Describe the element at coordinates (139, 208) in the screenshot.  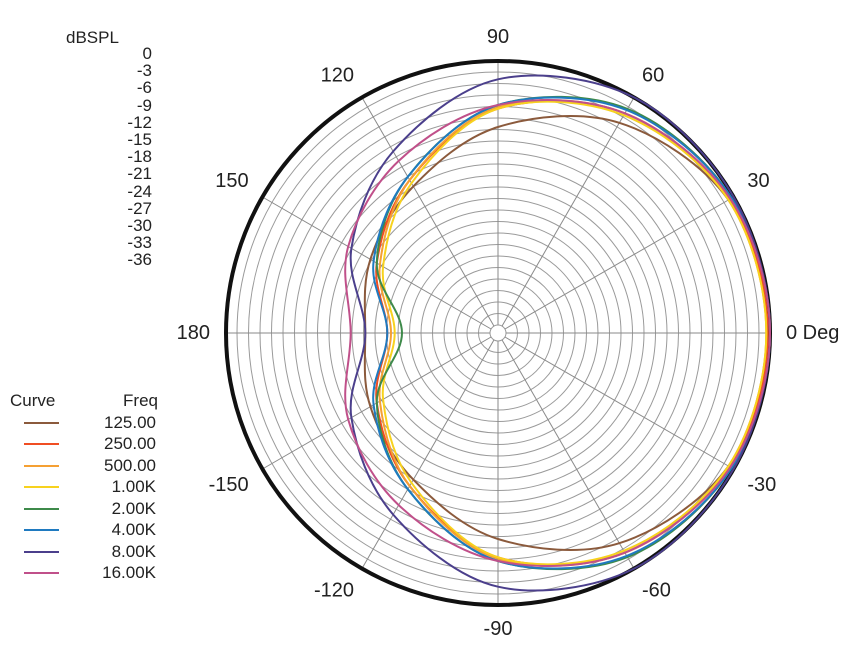
I see `scale-tick: -27` at that location.